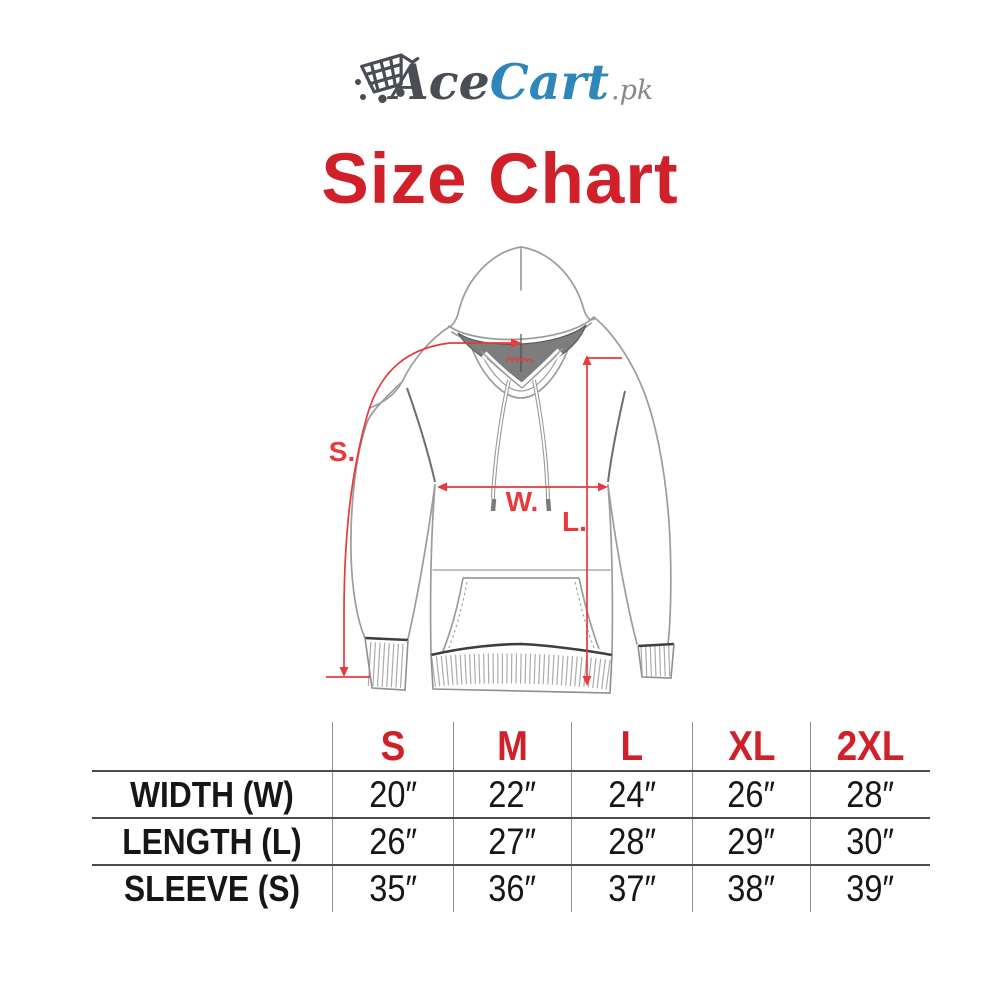 The height and width of the screenshot is (1000, 1000). What do you see at coordinates (392, 794) in the screenshot?
I see `width-s: 20″` at bounding box center [392, 794].